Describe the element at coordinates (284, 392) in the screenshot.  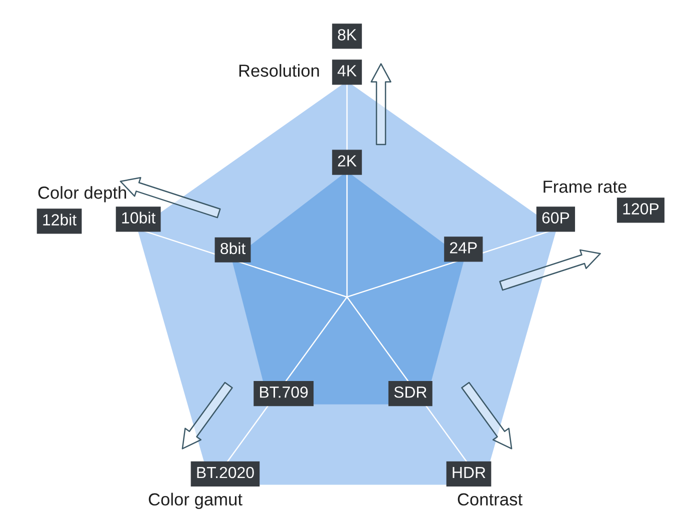
I see `text: BT.709` at that location.